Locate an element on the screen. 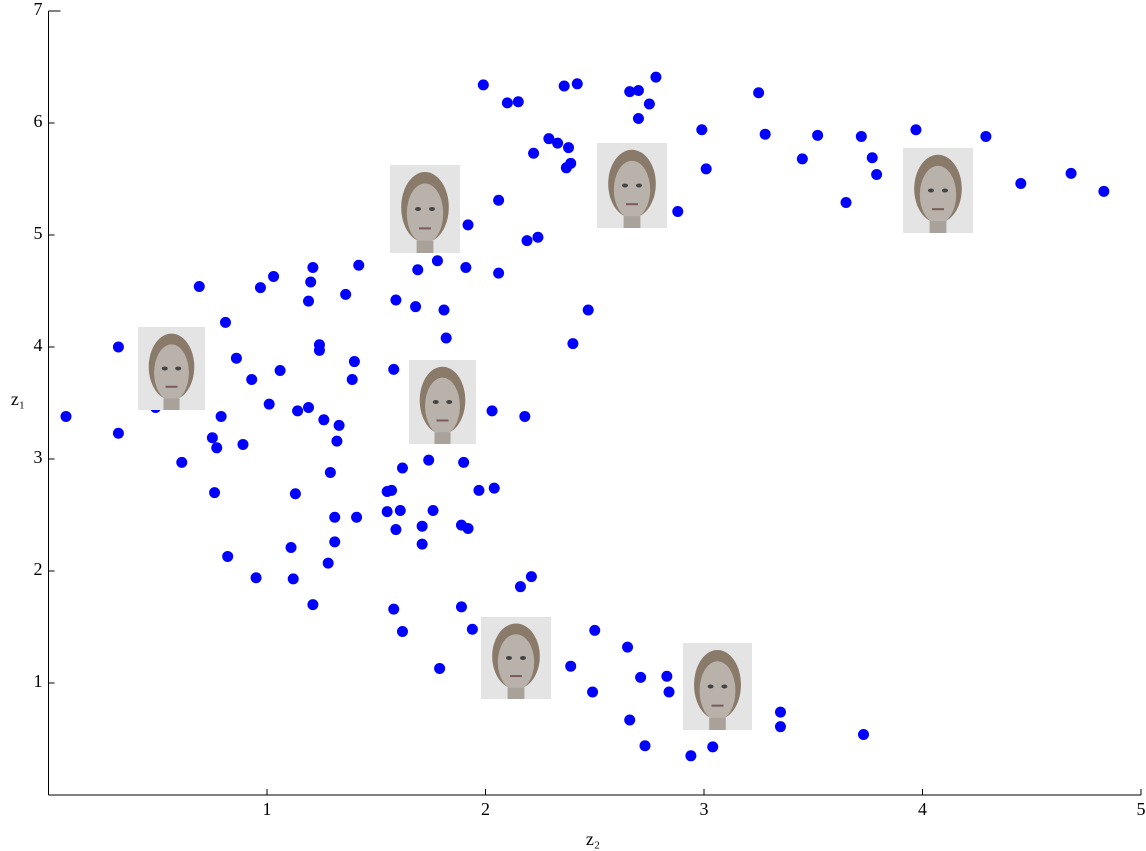  x-tick-label: 5 is located at coordinates (1141, 809).